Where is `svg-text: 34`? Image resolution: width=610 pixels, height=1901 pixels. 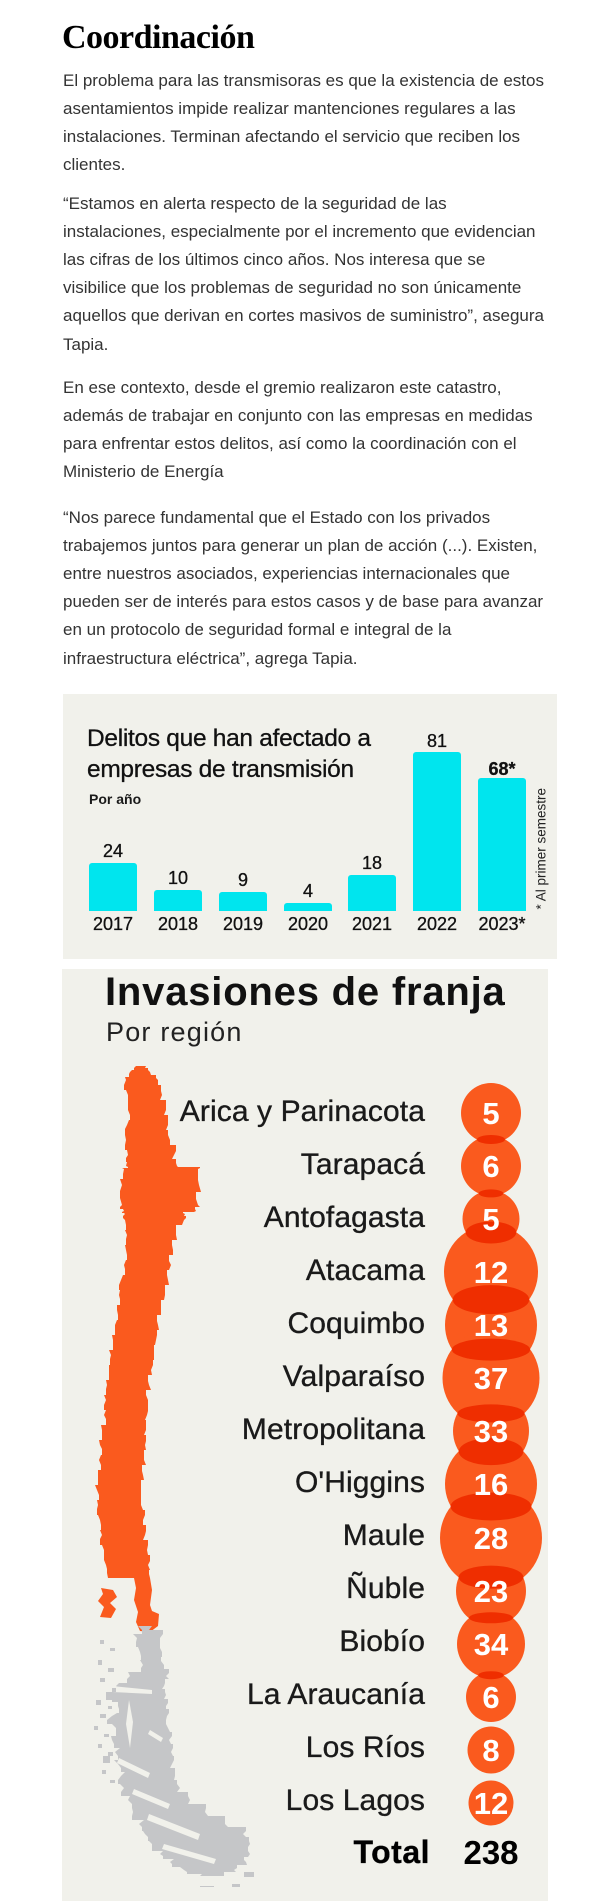 svg-text: 34 is located at coordinates (491, 1644).